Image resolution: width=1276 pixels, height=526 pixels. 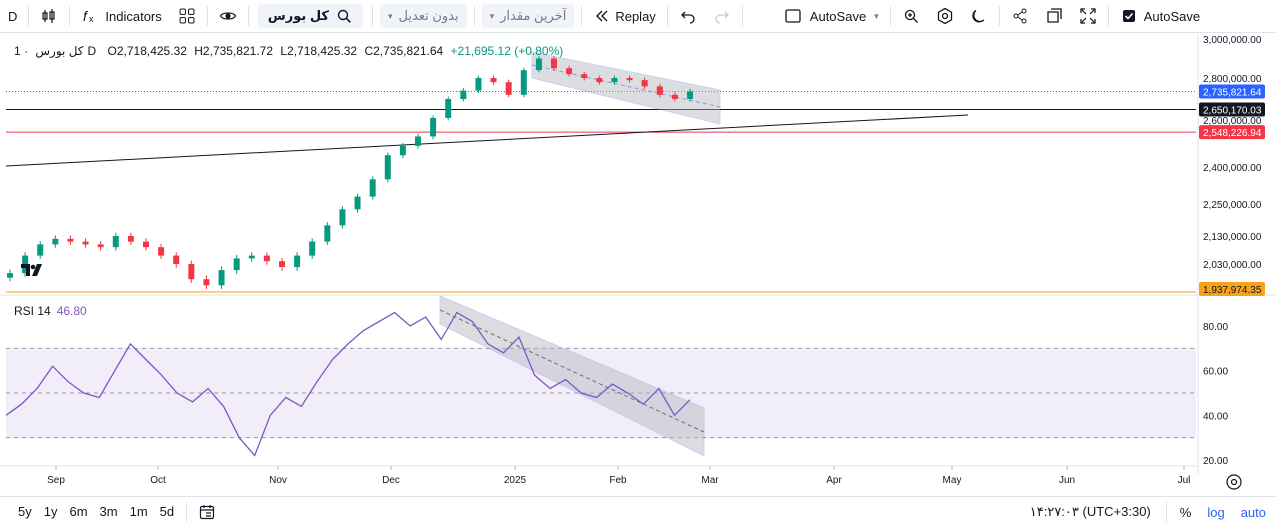 I want to click on tradingview-logo, so click(x=31, y=270).